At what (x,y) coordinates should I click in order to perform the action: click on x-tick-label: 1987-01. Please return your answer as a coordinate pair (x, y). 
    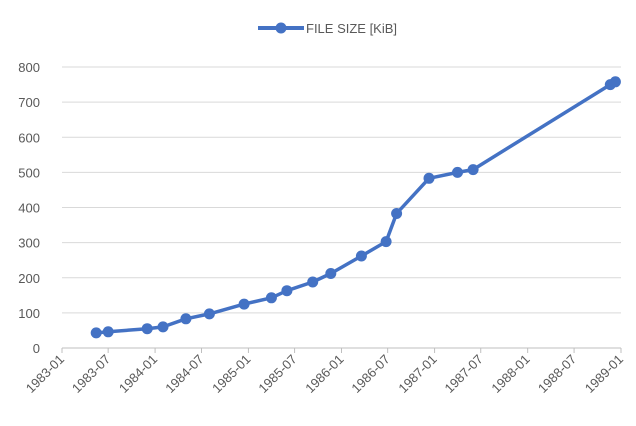
    Looking at the image, I should click on (417, 374).